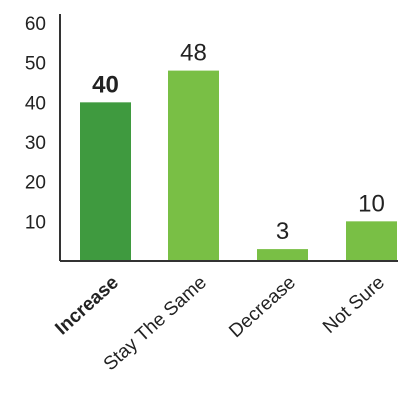 Image resolution: width=403 pixels, height=400 pixels. What do you see at coordinates (371, 203) in the screenshot?
I see `value-label: 10` at bounding box center [371, 203].